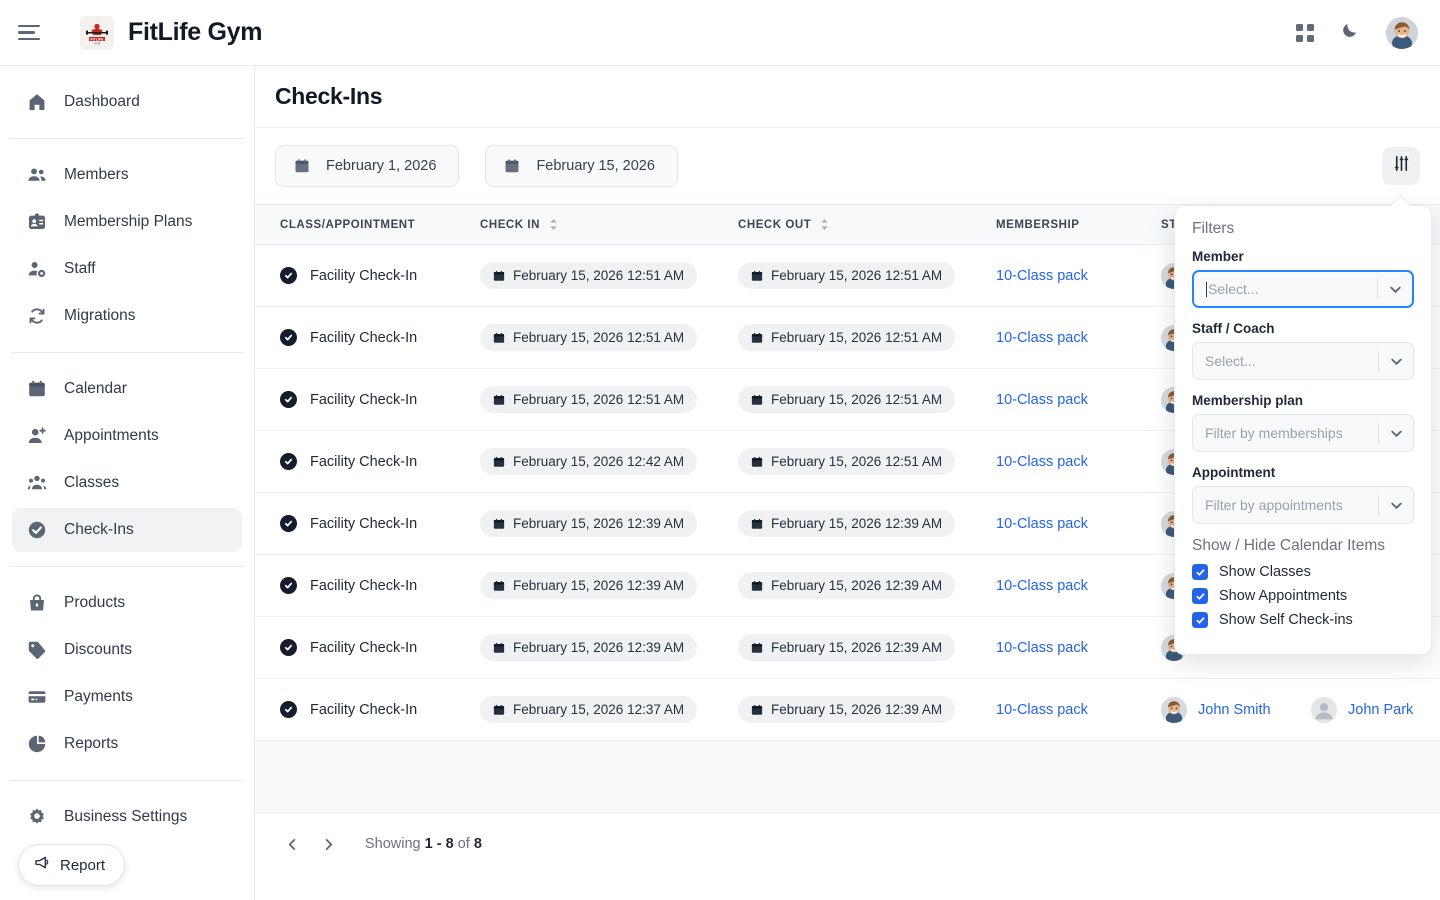  Describe the element at coordinates (95, 388) in the screenshot. I see `sidebar-item-label: Calendar` at that location.